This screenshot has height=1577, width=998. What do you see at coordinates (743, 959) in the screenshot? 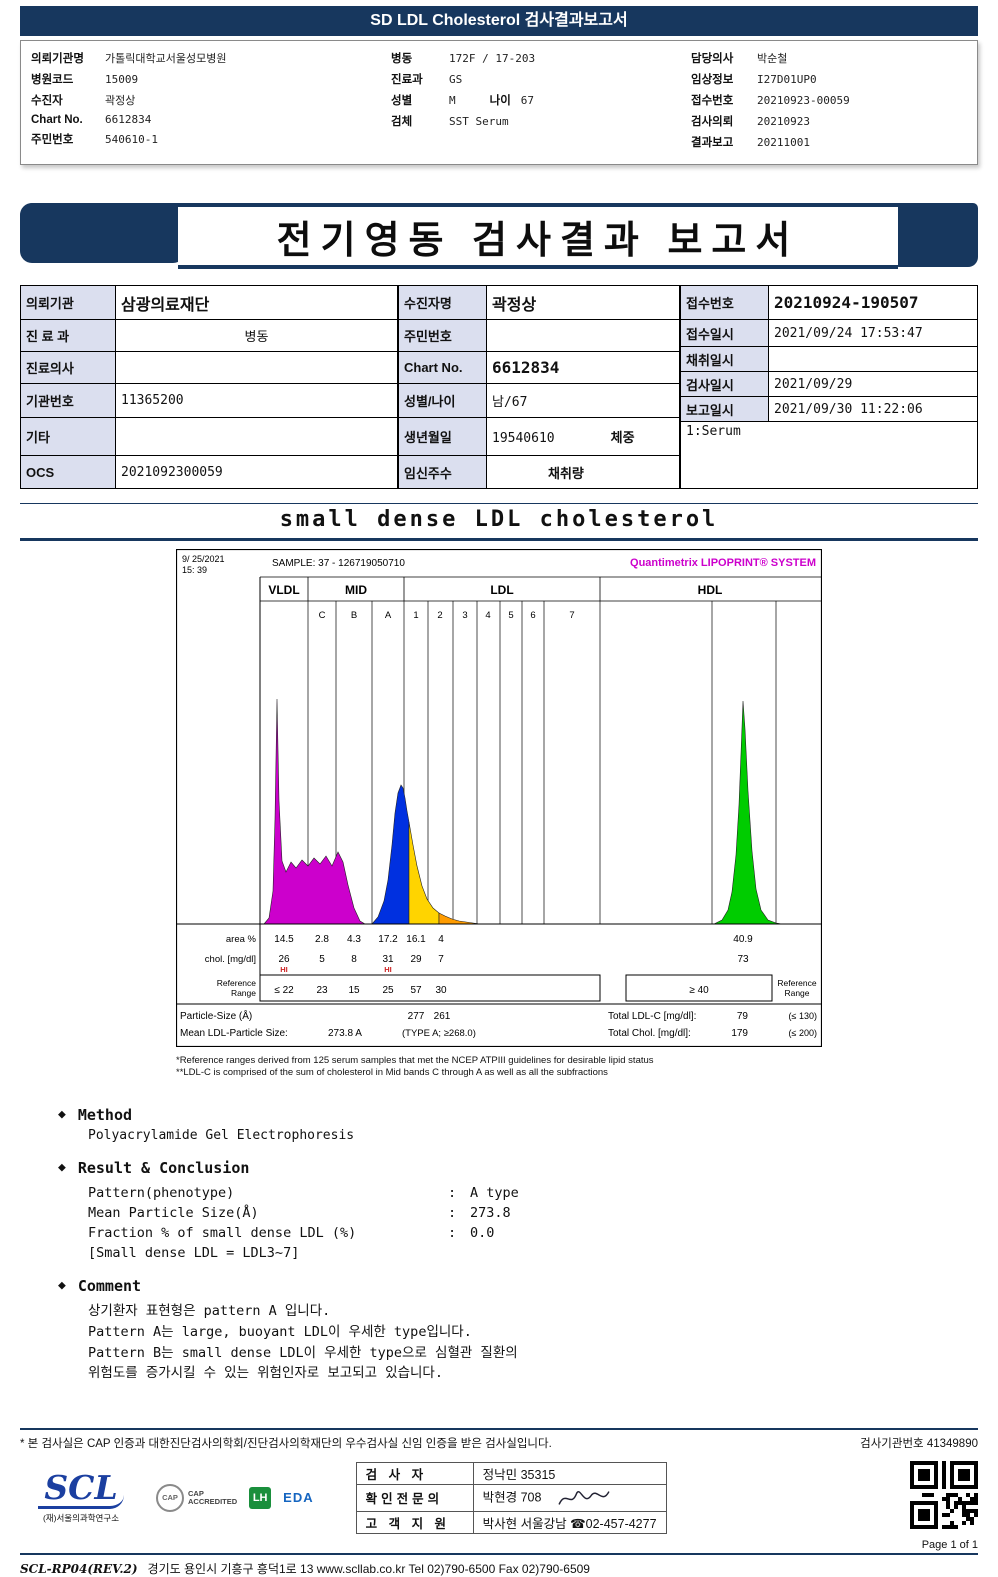
I see `svg-text: 73` at bounding box center [743, 959].